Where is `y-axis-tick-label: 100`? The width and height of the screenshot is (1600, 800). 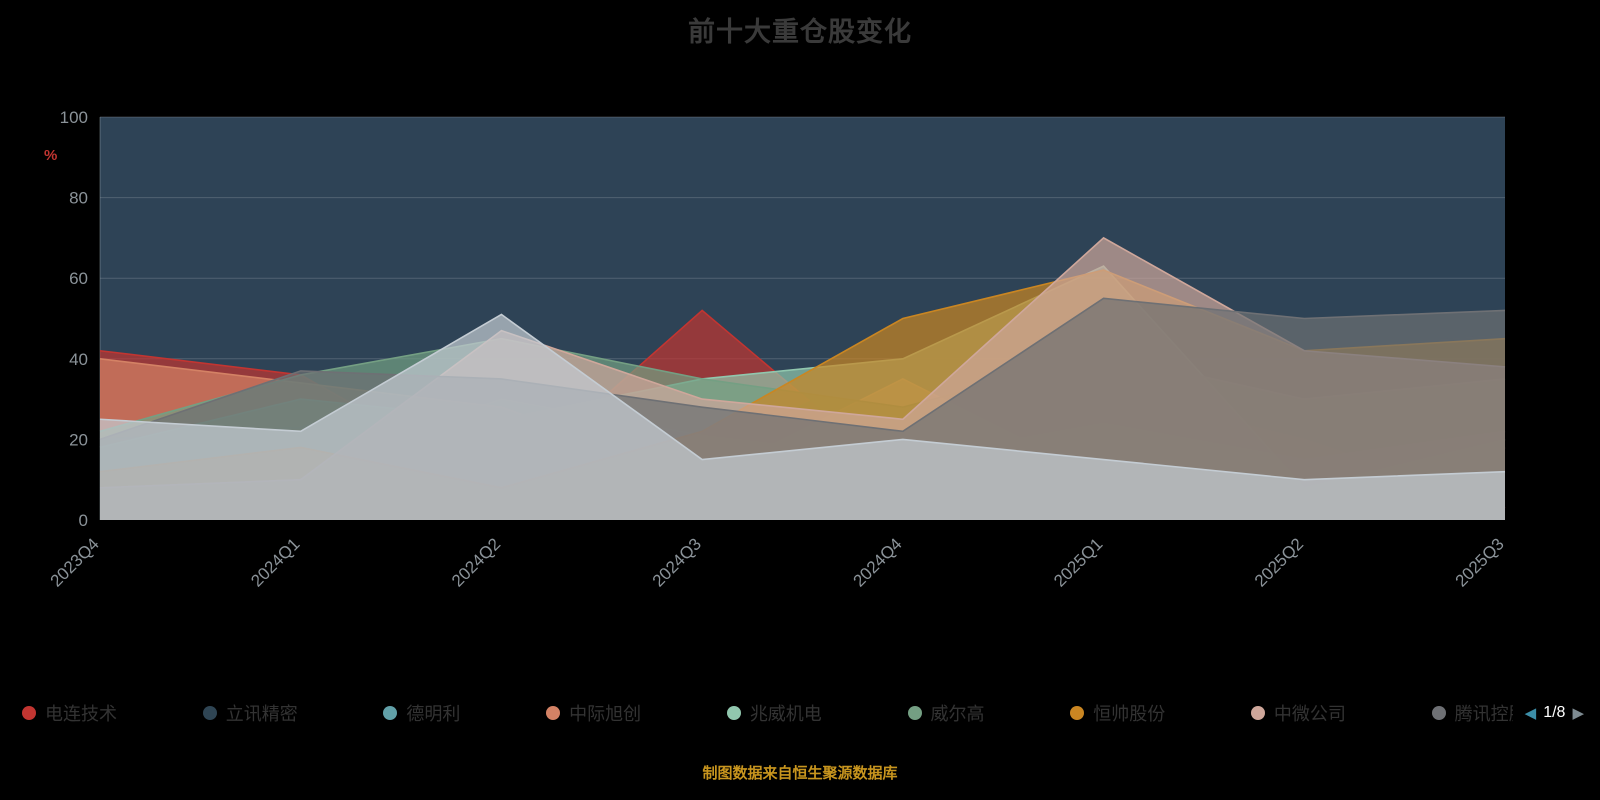
y-axis-tick-label: 100 is located at coordinates (74, 117).